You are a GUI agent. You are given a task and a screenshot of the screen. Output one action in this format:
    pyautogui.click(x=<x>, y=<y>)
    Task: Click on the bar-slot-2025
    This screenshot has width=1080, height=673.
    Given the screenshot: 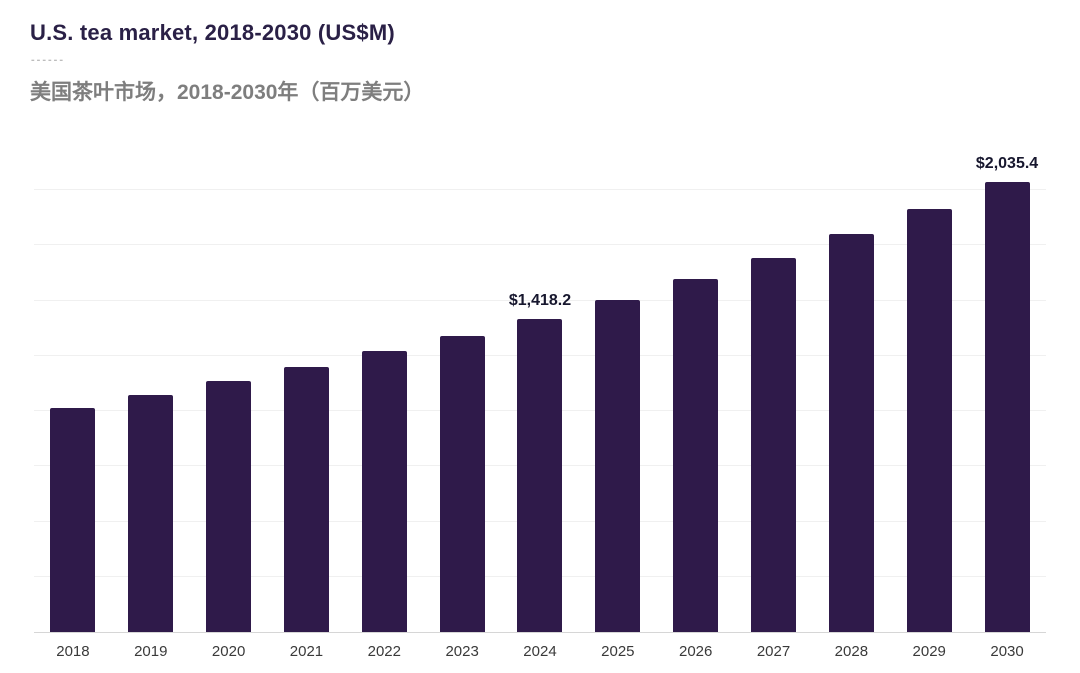 What is the action you would take?
    pyautogui.click(x=618, y=389)
    